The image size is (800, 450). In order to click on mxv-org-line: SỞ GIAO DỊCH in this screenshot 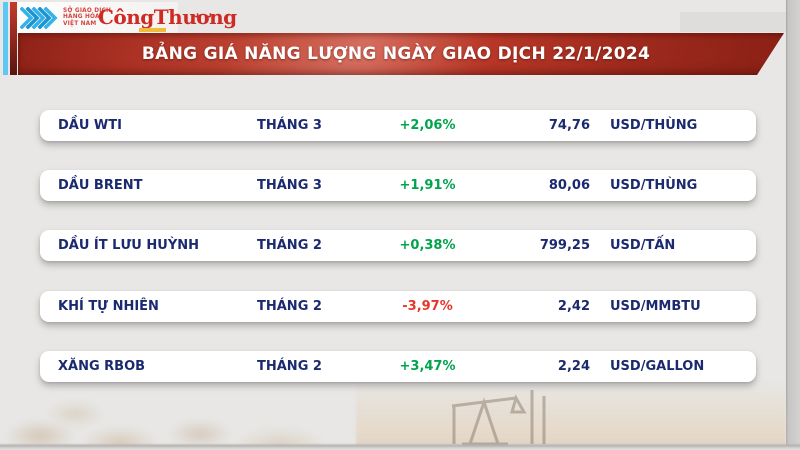, I will do `click(87, 11)`.